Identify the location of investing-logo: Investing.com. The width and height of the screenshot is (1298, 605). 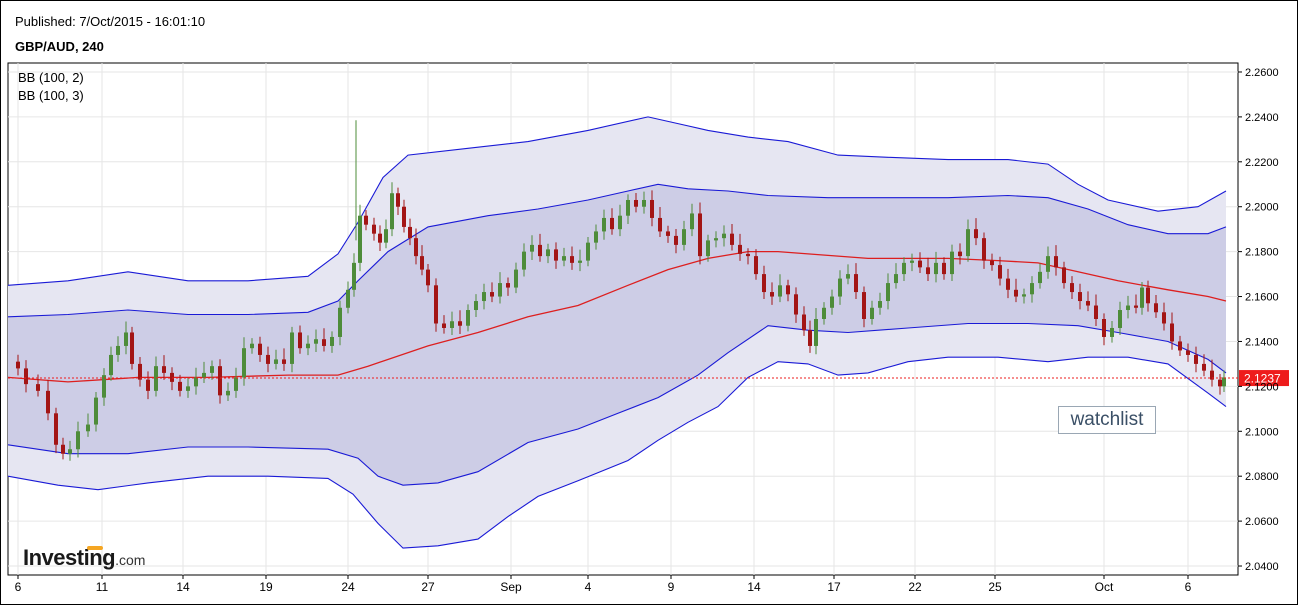
(84, 558).